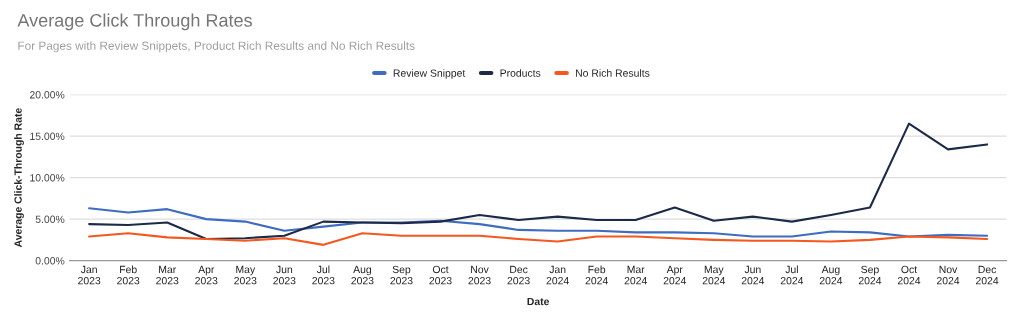 The width and height of the screenshot is (1024, 332). I want to click on x-tick-label: Aug 2023, so click(362, 275).